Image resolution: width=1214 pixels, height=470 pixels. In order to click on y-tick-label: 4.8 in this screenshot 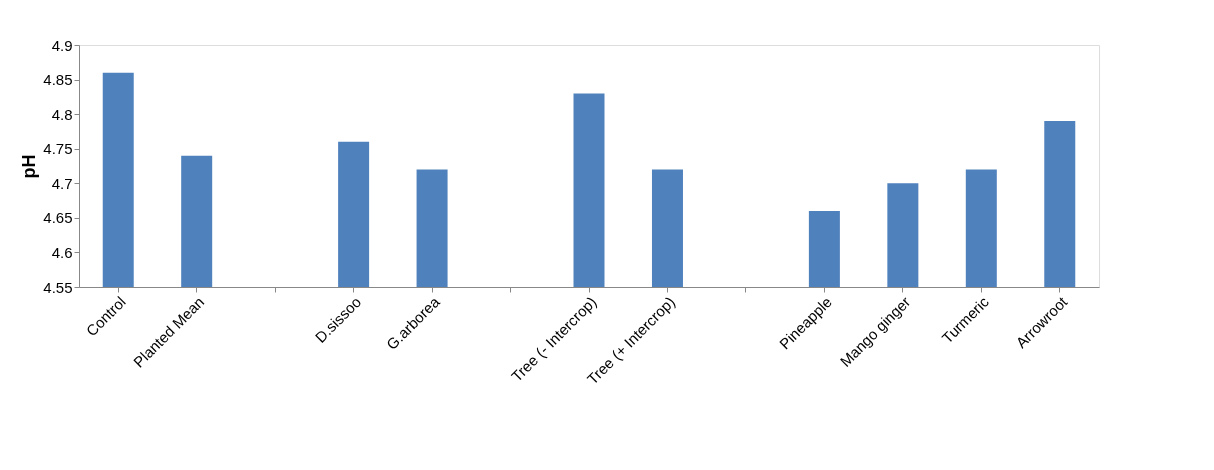, I will do `click(62, 114)`.